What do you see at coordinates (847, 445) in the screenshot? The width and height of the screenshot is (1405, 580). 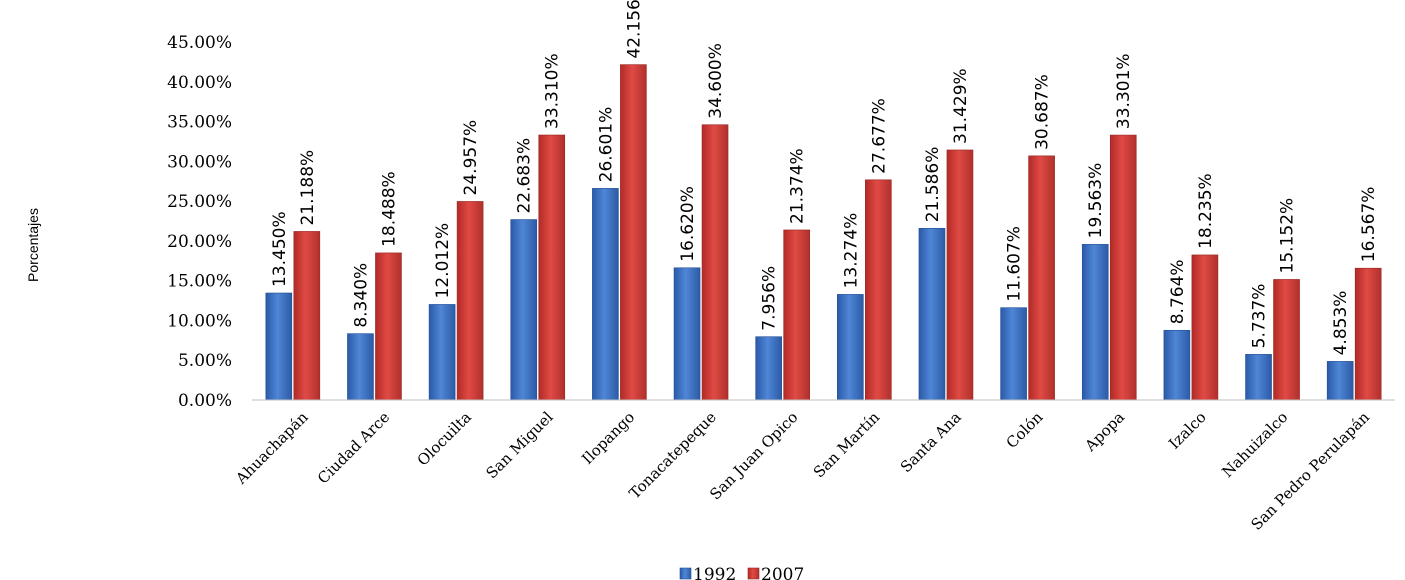 I see `category-label: San Martín` at bounding box center [847, 445].